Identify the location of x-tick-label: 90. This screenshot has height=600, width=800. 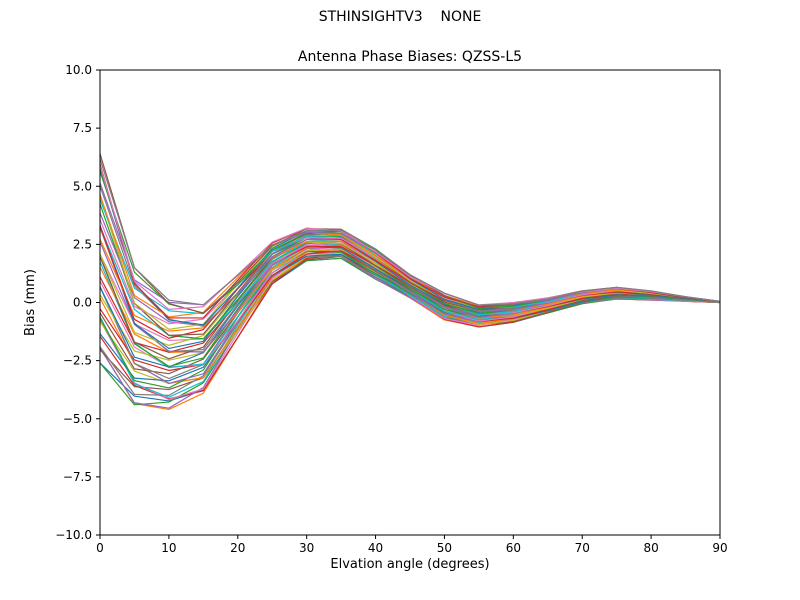
(719, 548).